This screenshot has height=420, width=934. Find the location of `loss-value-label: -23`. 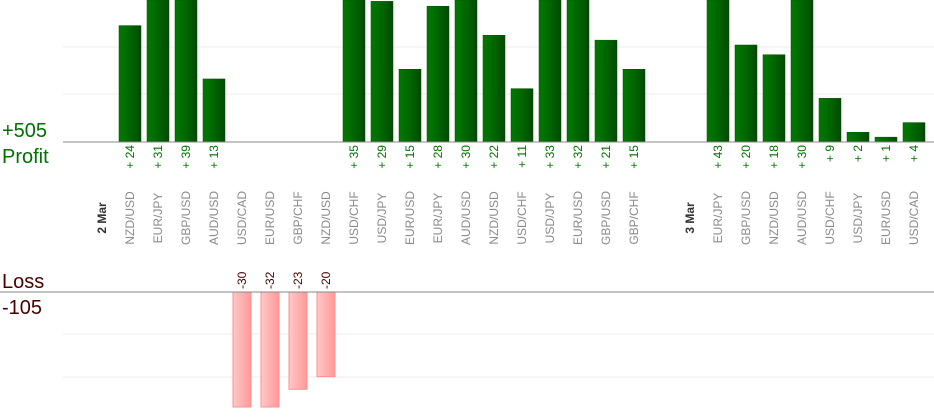

loss-value-label: -23 is located at coordinates (298, 280).